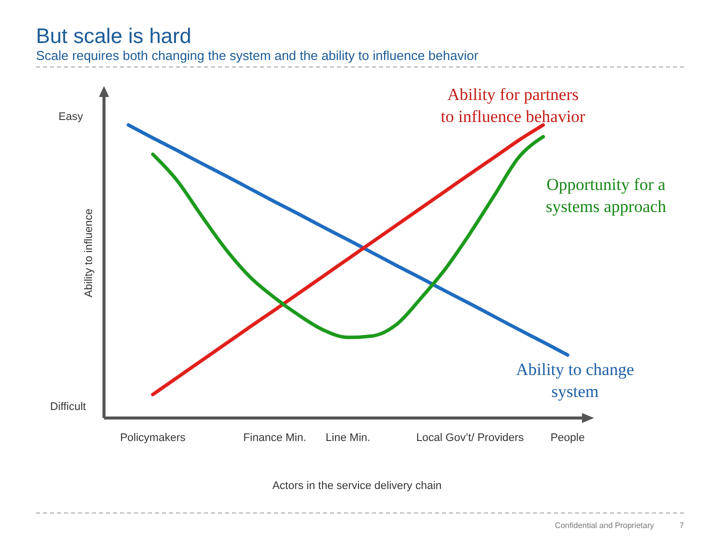 The width and height of the screenshot is (720, 540). Describe the element at coordinates (606, 195) in the screenshot. I see `series-label: Opportunity for a systems approach` at that location.